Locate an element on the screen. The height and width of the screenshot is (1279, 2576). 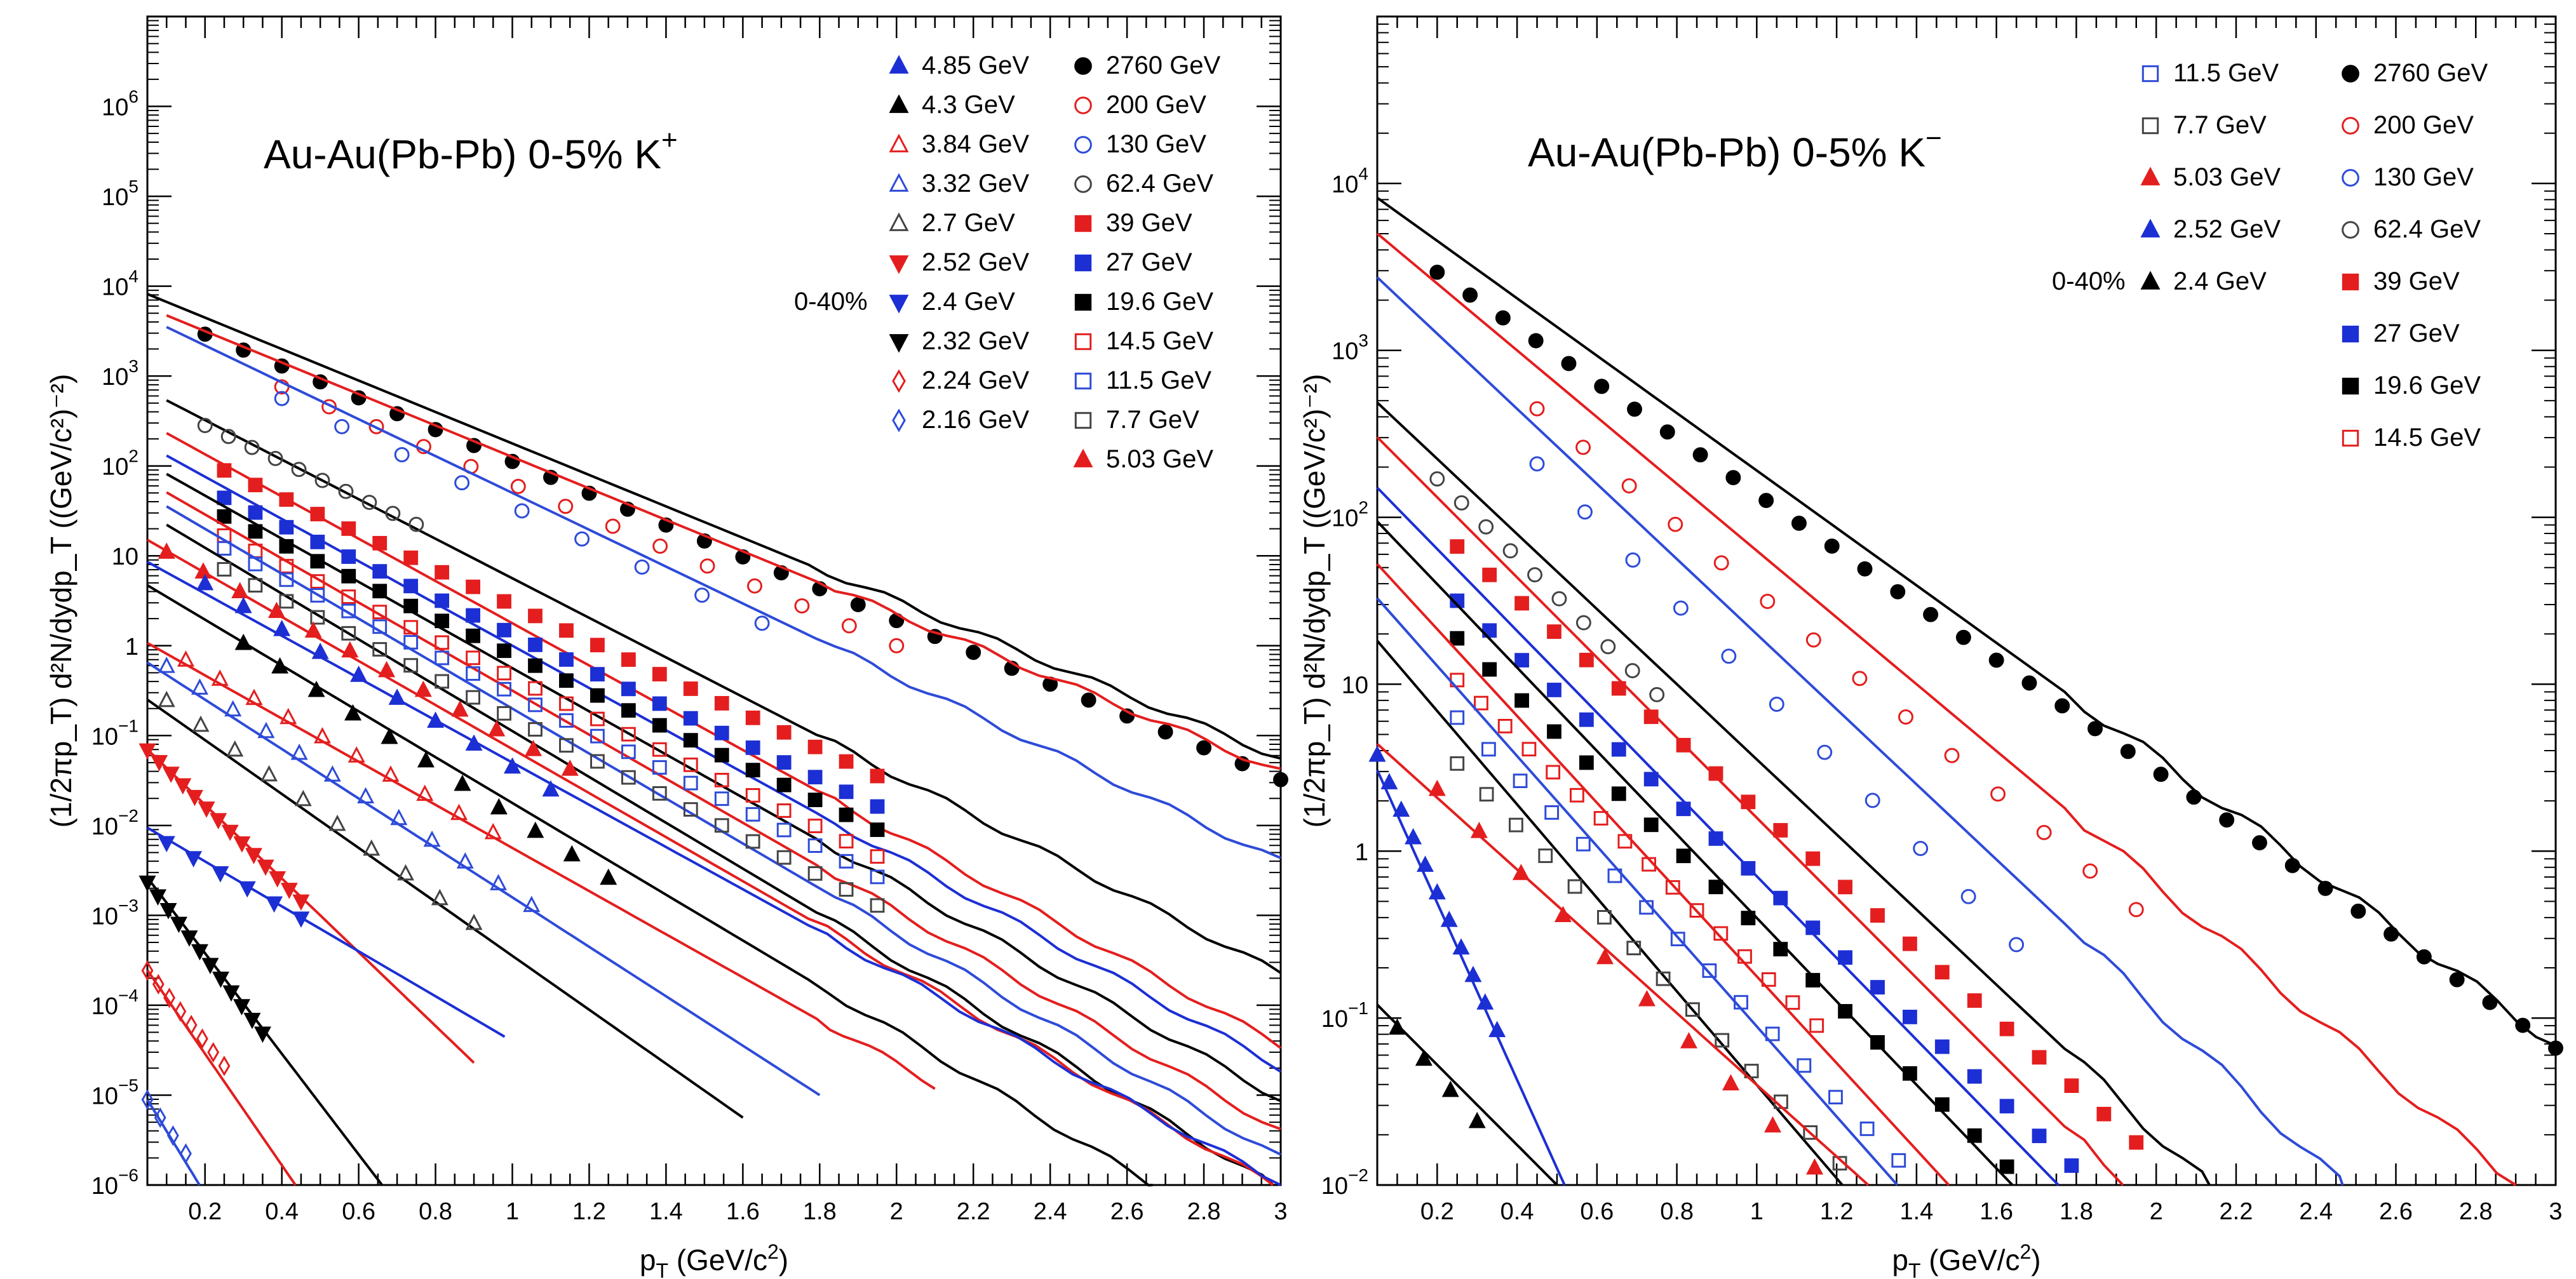
y-tick-label: 10² is located at coordinates (1350, 515).